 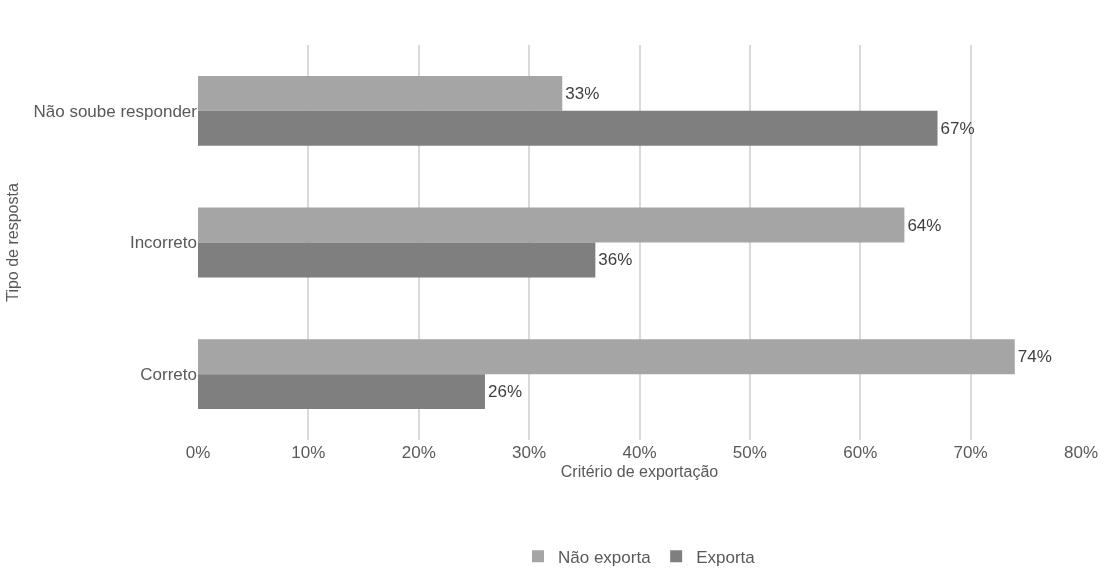 What do you see at coordinates (308, 452) in the screenshot?
I see `x-tick-label: 10%` at bounding box center [308, 452].